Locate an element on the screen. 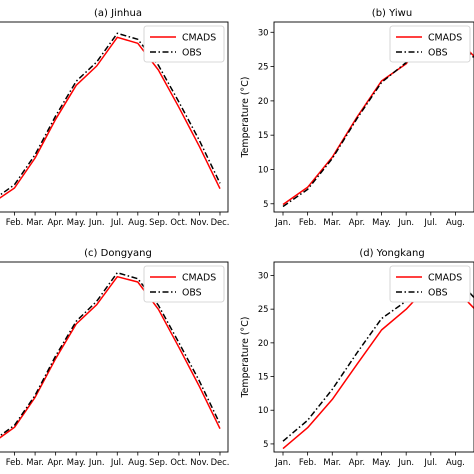 This screenshot has width=474, height=474. series-line-cmads is located at coordinates (378, 366).